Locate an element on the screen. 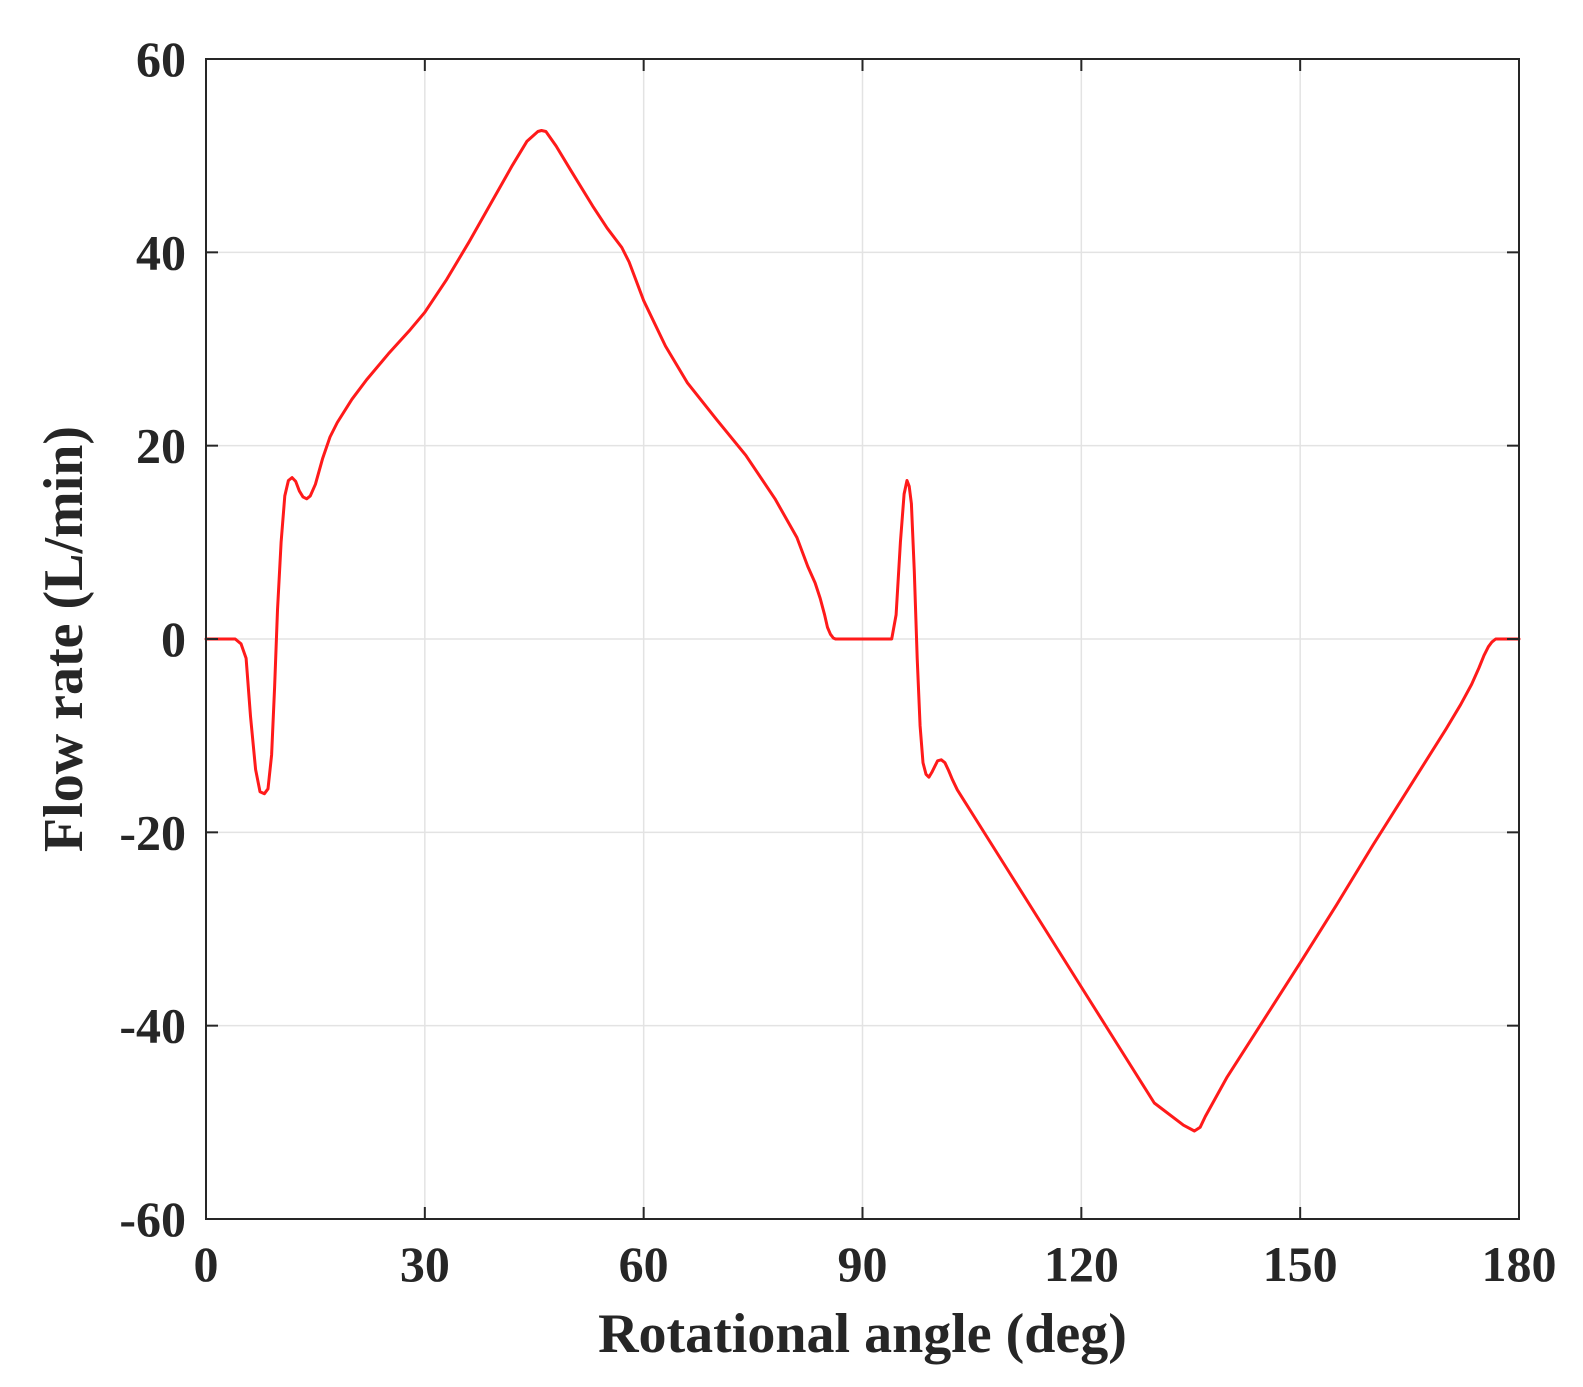  y-tick-label: -60 is located at coordinates (152, 1219).